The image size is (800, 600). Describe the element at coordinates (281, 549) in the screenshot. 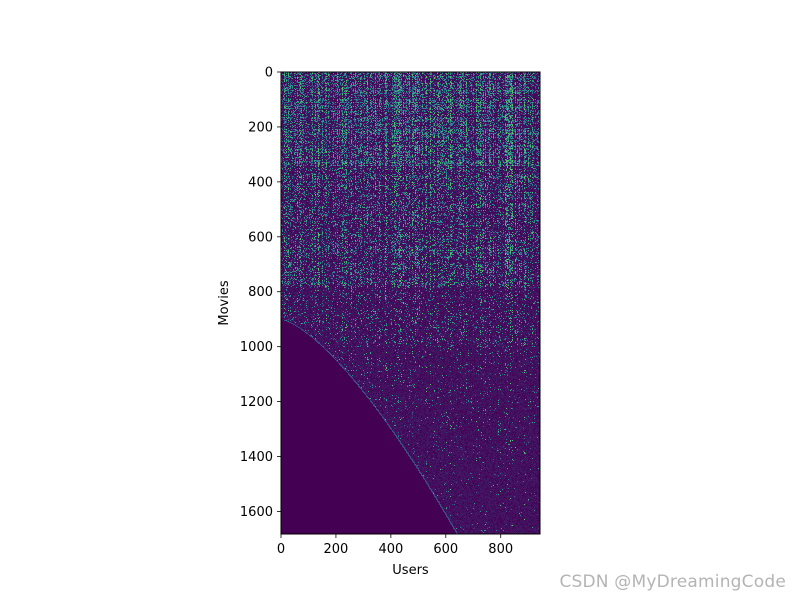

I see `x-tick-label: 0` at that location.